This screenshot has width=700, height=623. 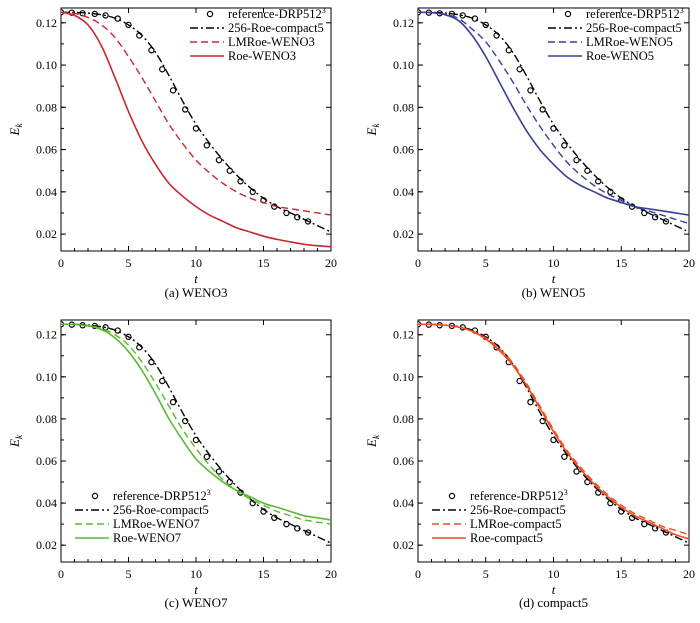 What do you see at coordinates (156, 524) in the screenshot?
I see `legend-label: LMRoe-WENO7` at bounding box center [156, 524].